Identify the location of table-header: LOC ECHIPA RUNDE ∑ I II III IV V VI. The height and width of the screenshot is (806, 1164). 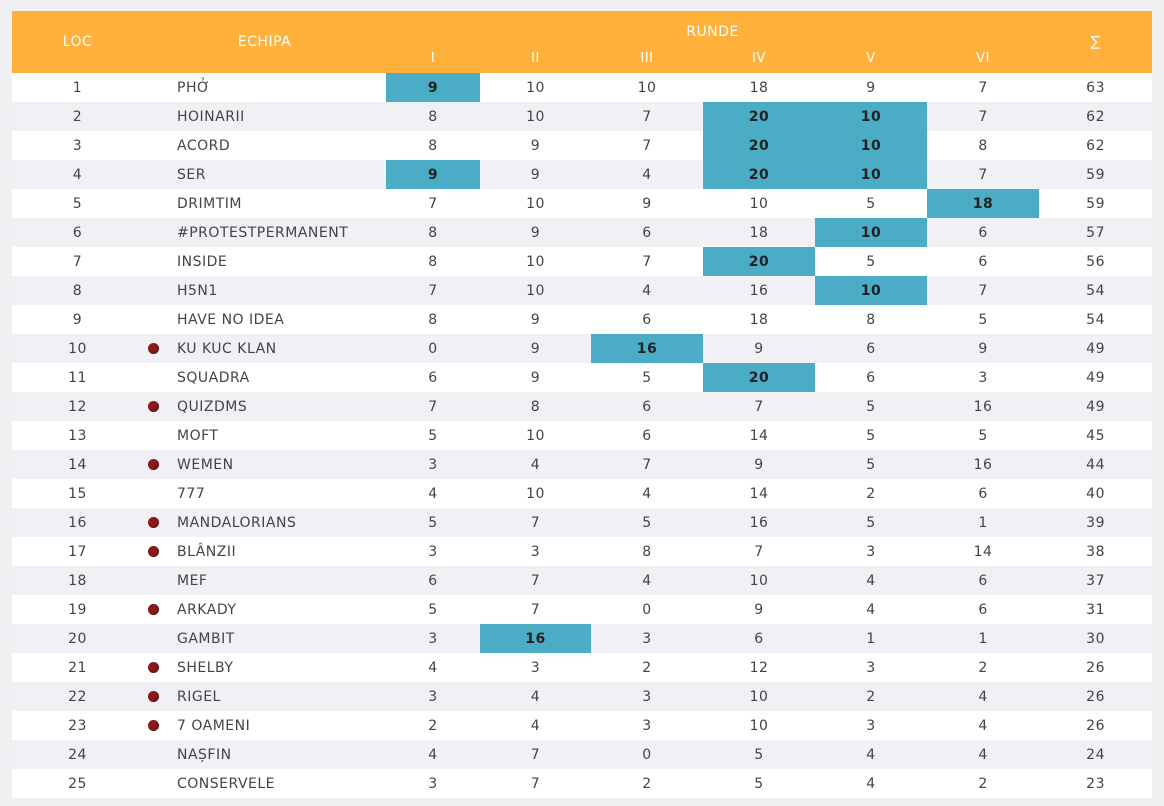
(582, 42).